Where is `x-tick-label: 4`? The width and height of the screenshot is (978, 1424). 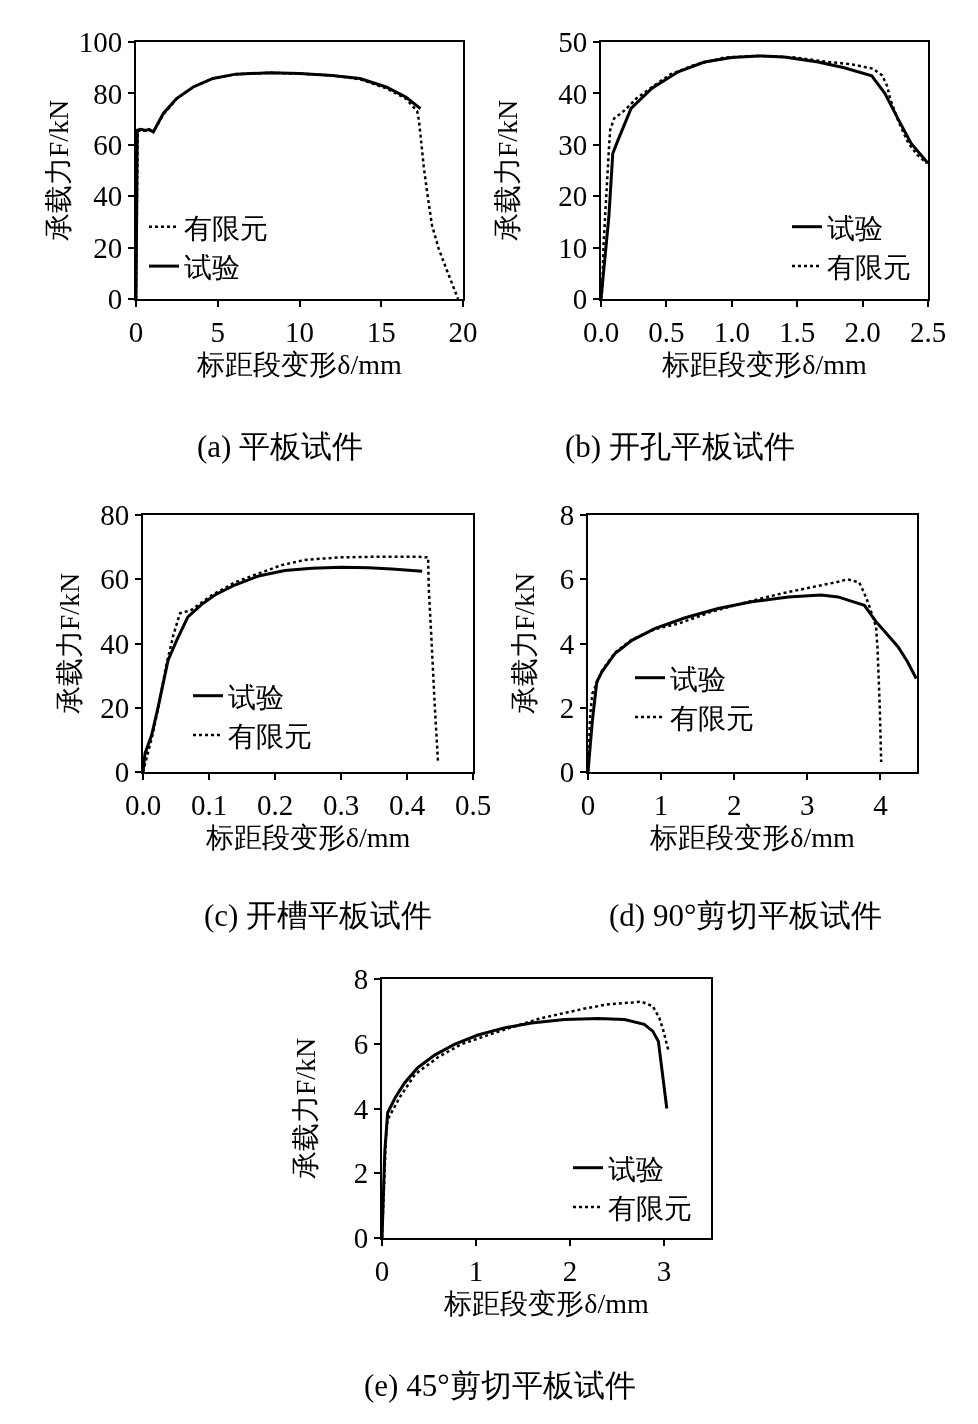
x-tick-label: 4 is located at coordinates (881, 804).